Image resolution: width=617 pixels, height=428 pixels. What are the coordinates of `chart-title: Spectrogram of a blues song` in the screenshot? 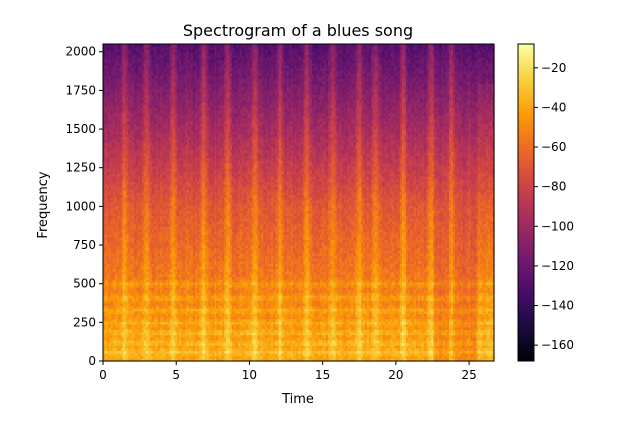 It's located at (298, 30).